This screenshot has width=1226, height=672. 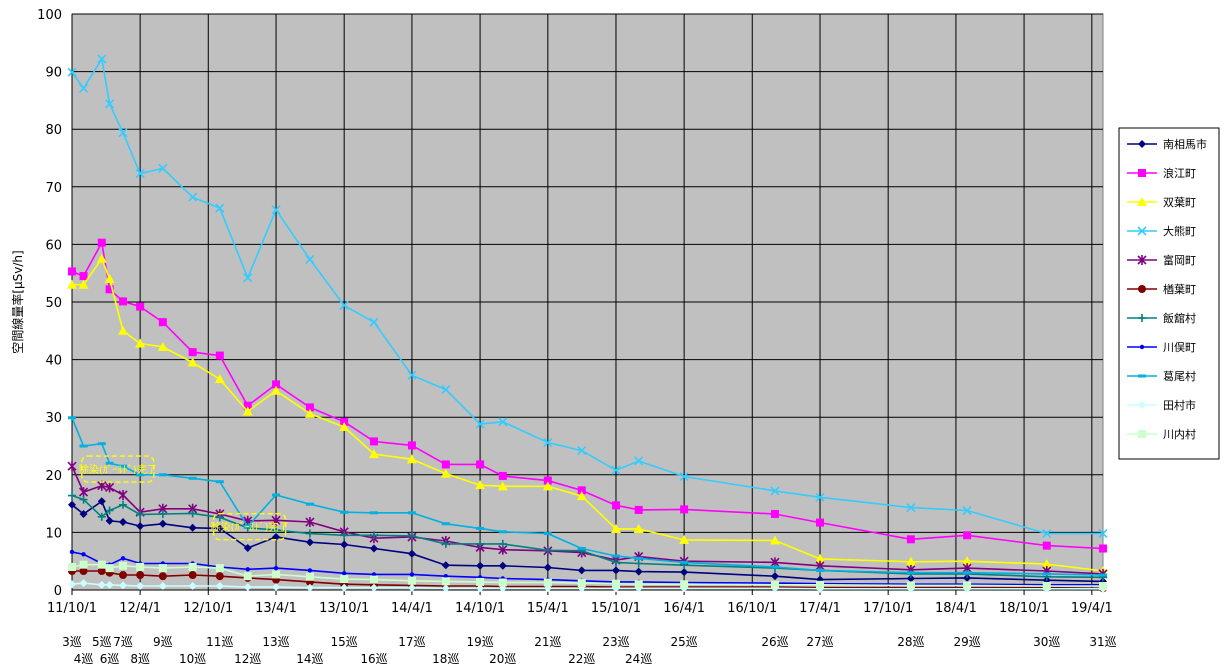 What do you see at coordinates (102, 642) in the screenshot?
I see `round-label: 5巡` at bounding box center [102, 642].